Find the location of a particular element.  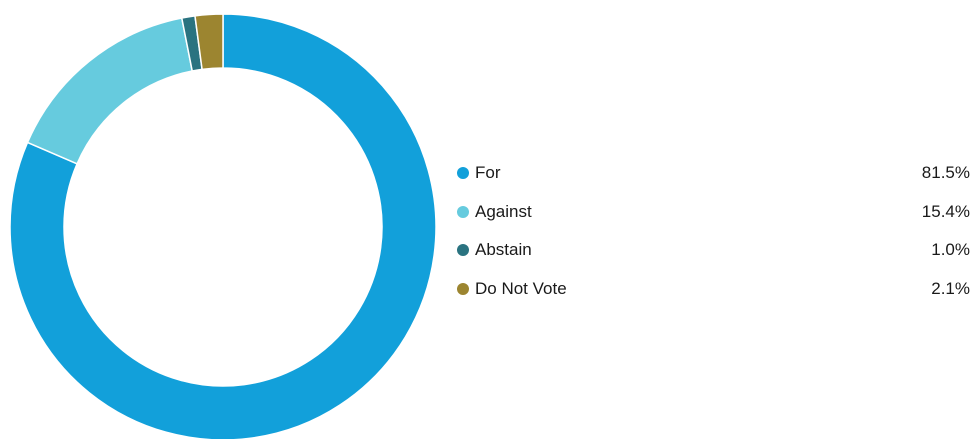

legend-item-for: For 81.5% is located at coordinates (714, 181).